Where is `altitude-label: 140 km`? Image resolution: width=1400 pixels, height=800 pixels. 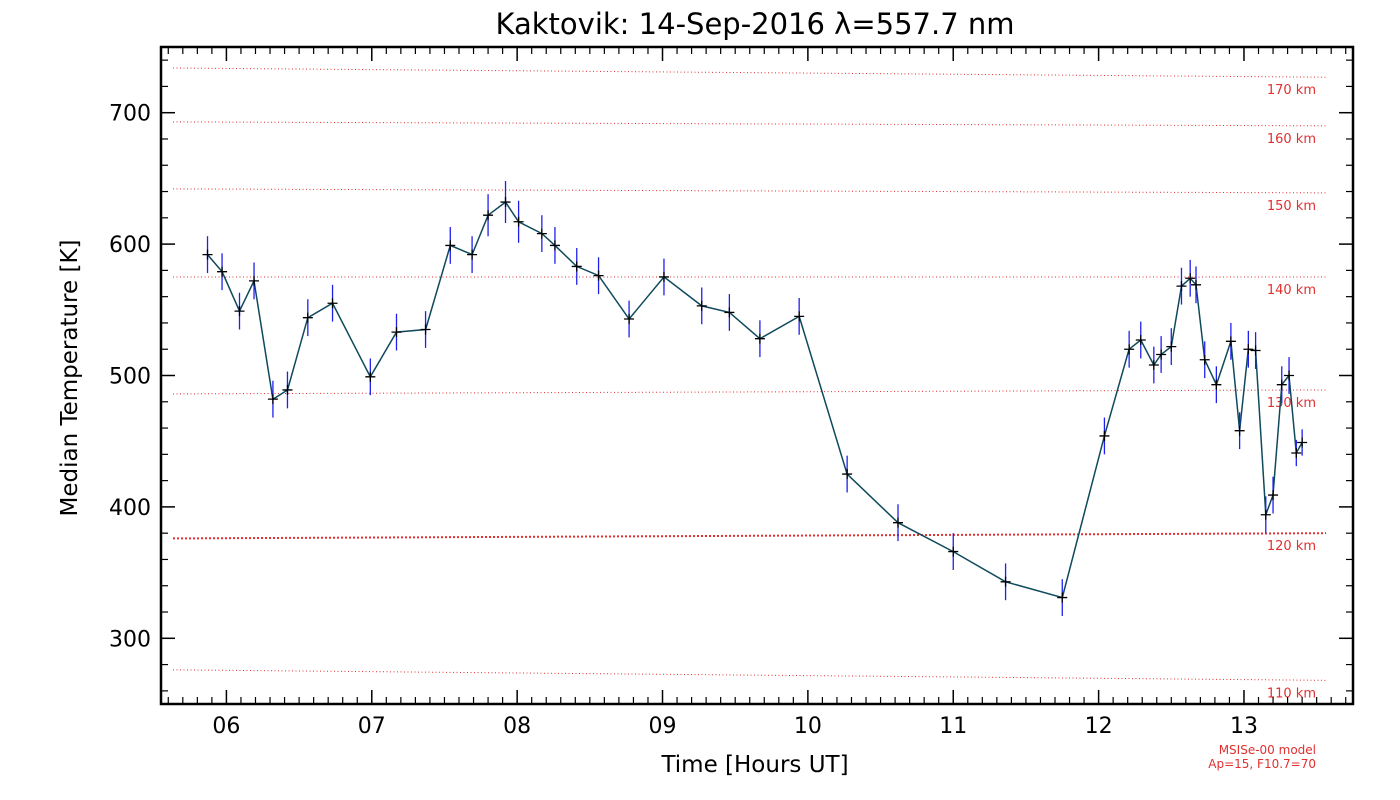 altitude-label: 140 km is located at coordinates (1291, 290).